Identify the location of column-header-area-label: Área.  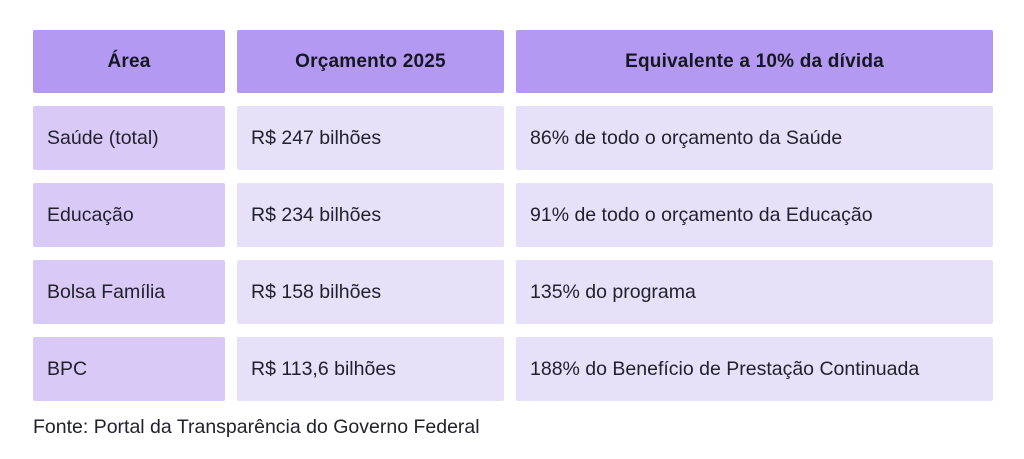
(129, 61).